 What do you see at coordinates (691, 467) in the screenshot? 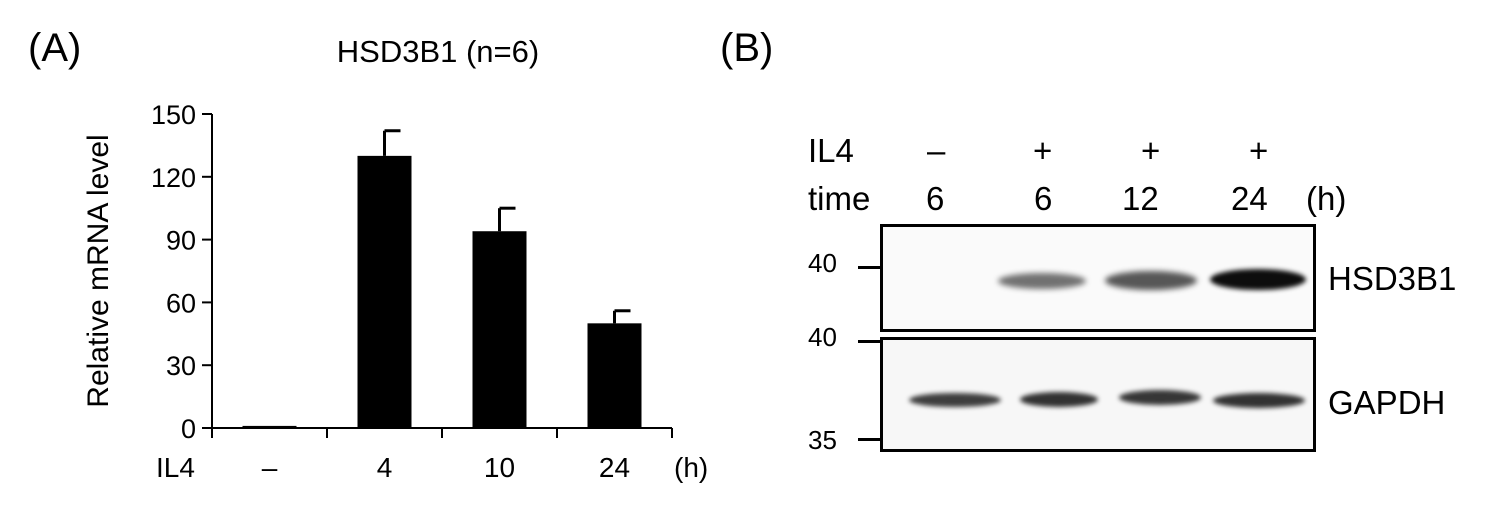
I see `x-unit-label: (h)` at bounding box center [691, 467].